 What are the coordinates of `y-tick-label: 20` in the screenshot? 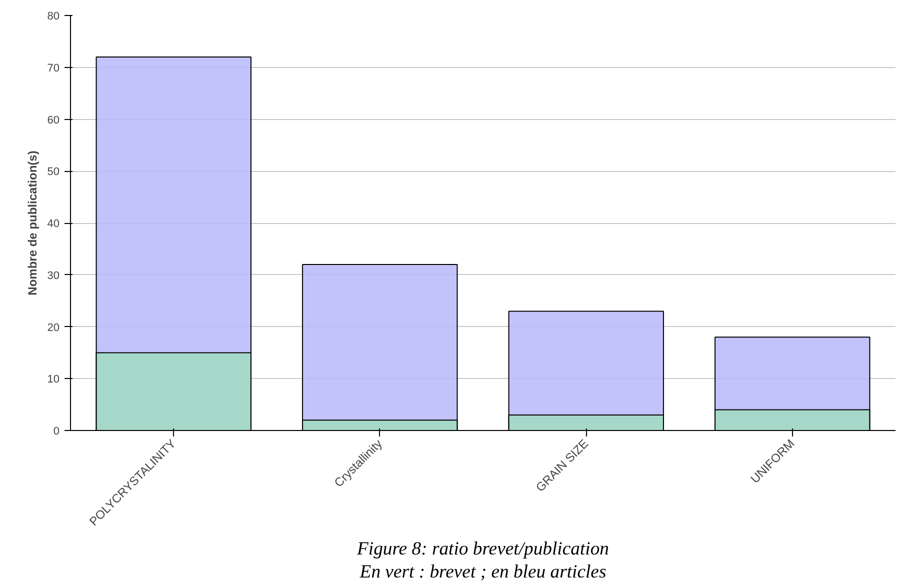 It's located at (53, 328).